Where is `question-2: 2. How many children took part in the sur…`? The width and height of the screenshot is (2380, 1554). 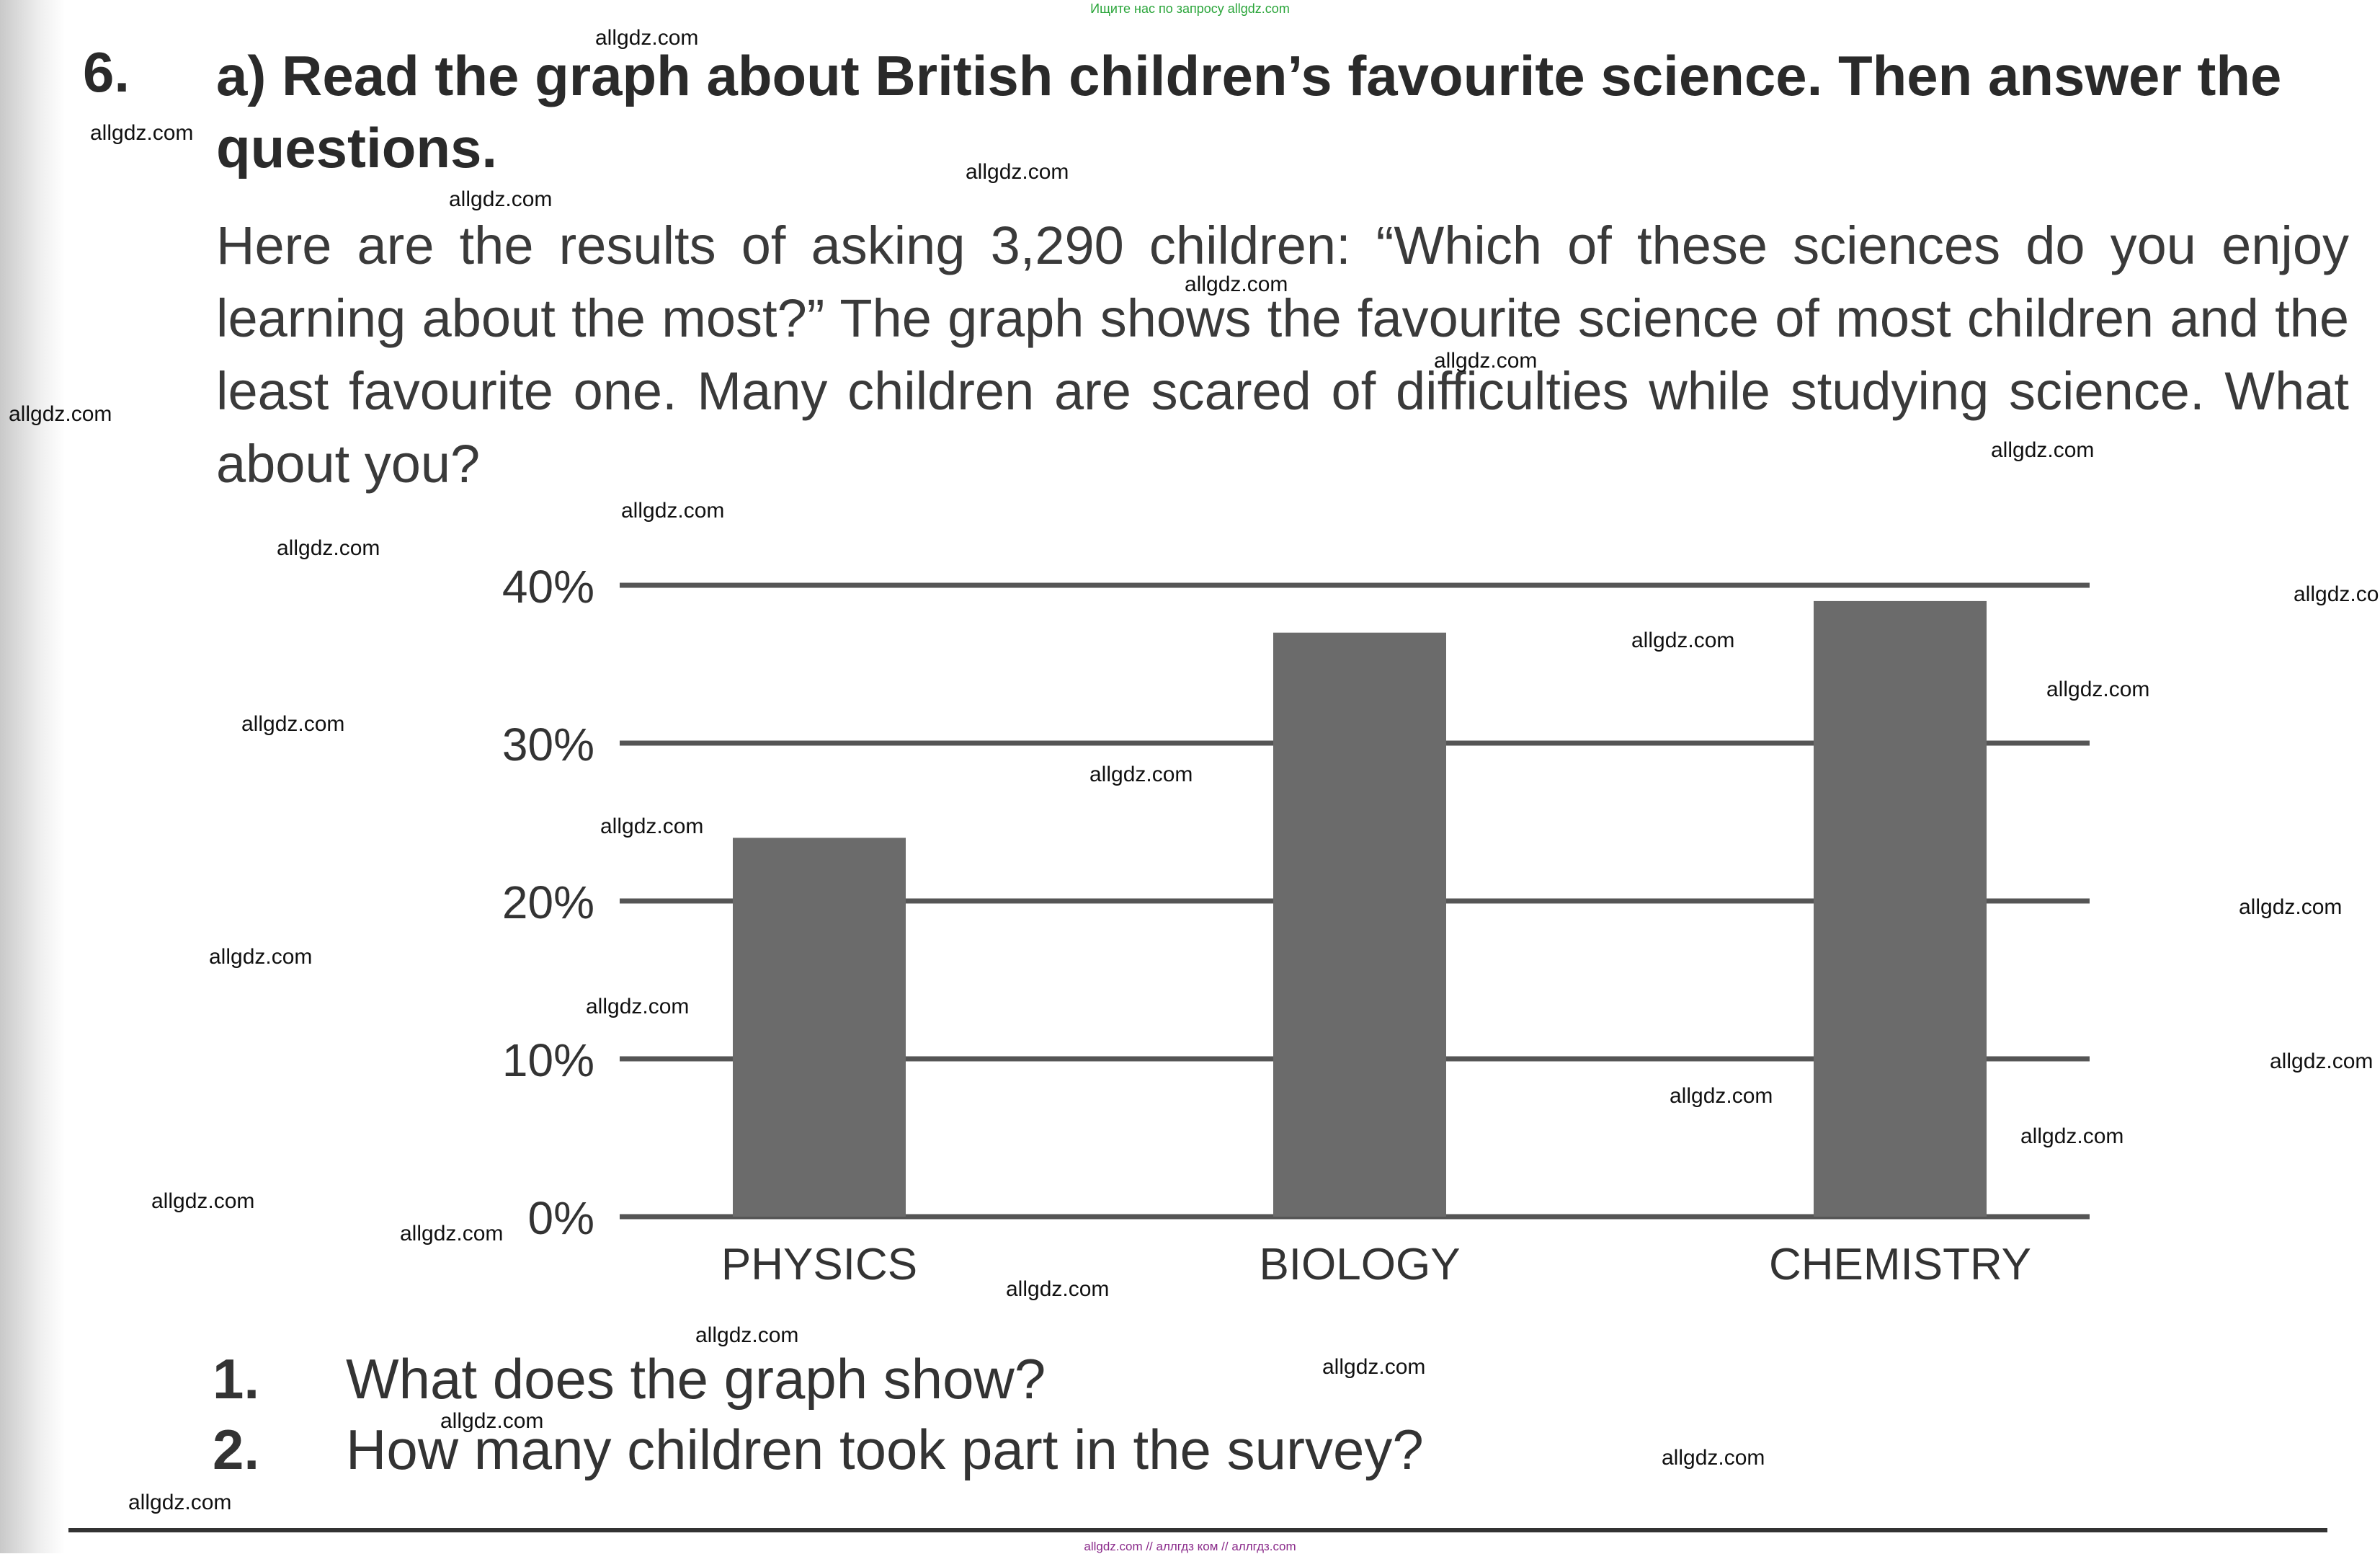 question-2: 2. How many children took part in the sur… is located at coordinates (818, 1450).